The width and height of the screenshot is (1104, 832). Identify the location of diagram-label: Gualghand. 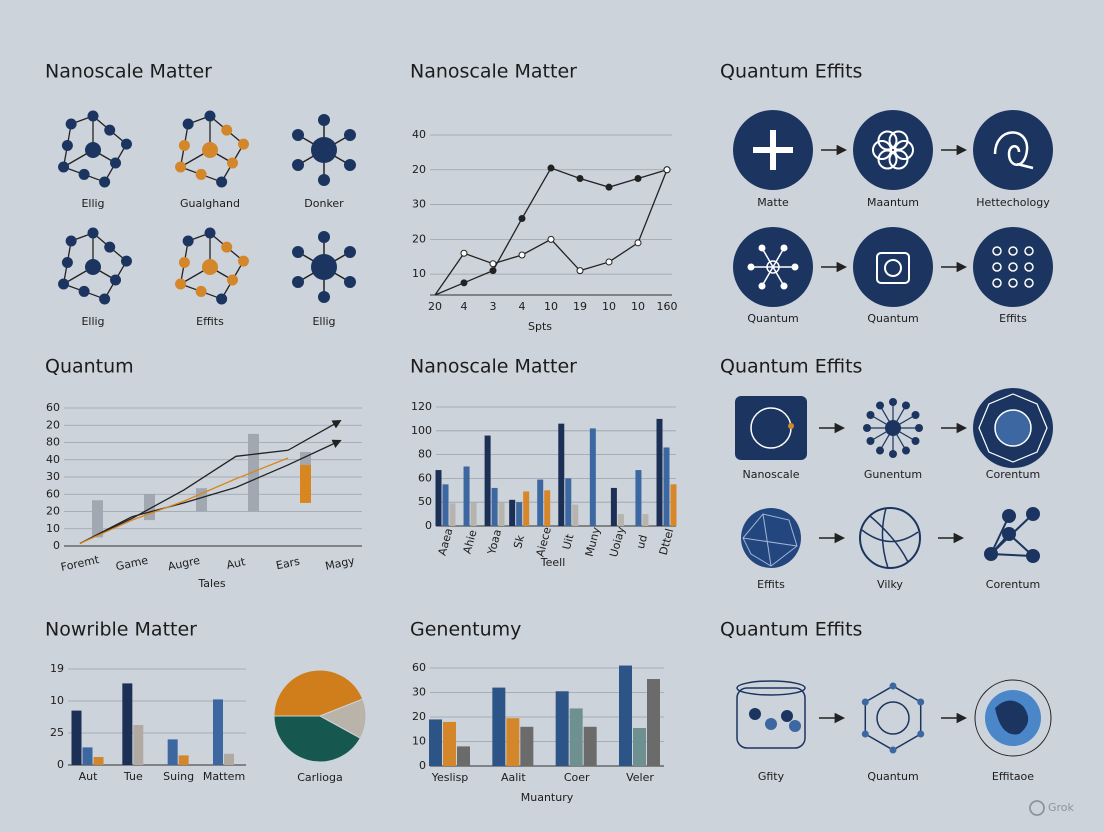
(210, 203).